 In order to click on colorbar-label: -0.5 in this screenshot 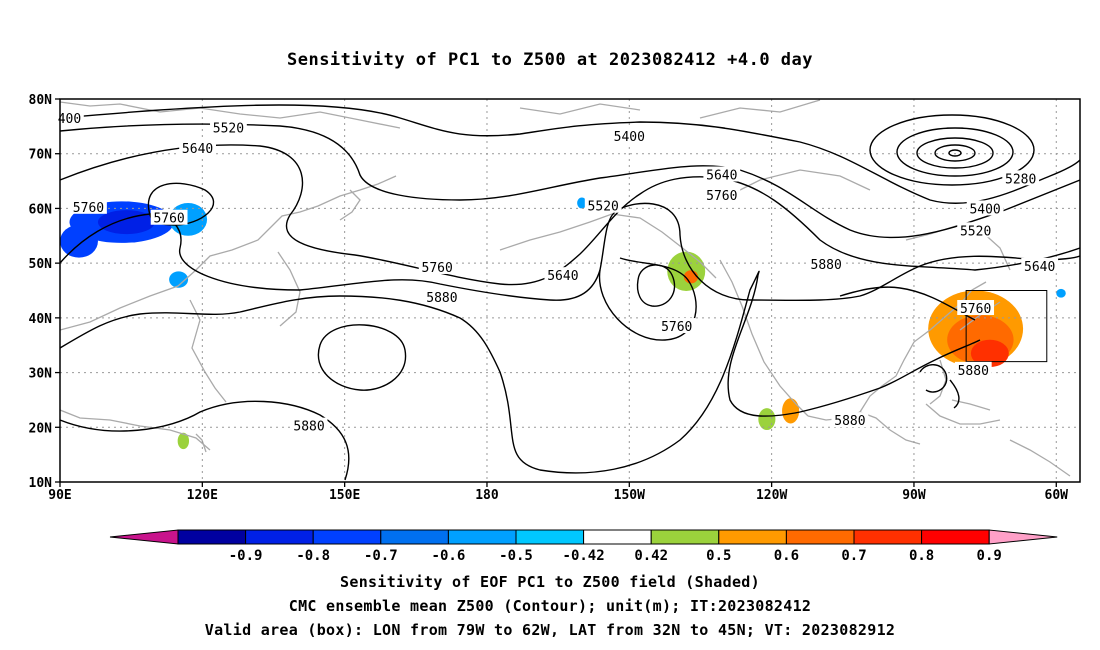, I will do `click(516, 556)`.